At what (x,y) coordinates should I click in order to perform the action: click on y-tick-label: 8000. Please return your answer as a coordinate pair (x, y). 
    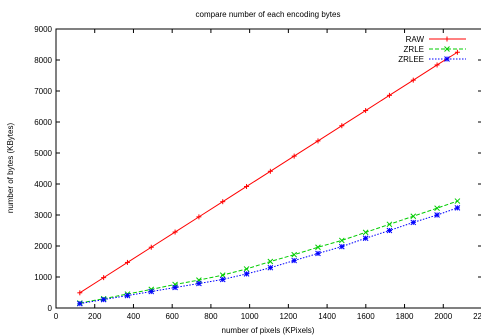
    Looking at the image, I should click on (43, 60).